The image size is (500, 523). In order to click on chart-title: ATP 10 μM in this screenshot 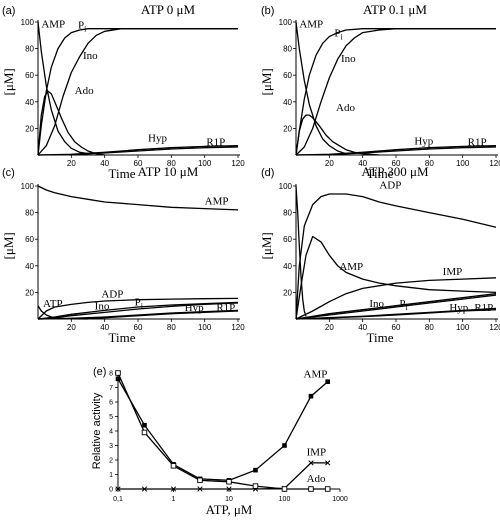, I will do `click(168, 171)`.